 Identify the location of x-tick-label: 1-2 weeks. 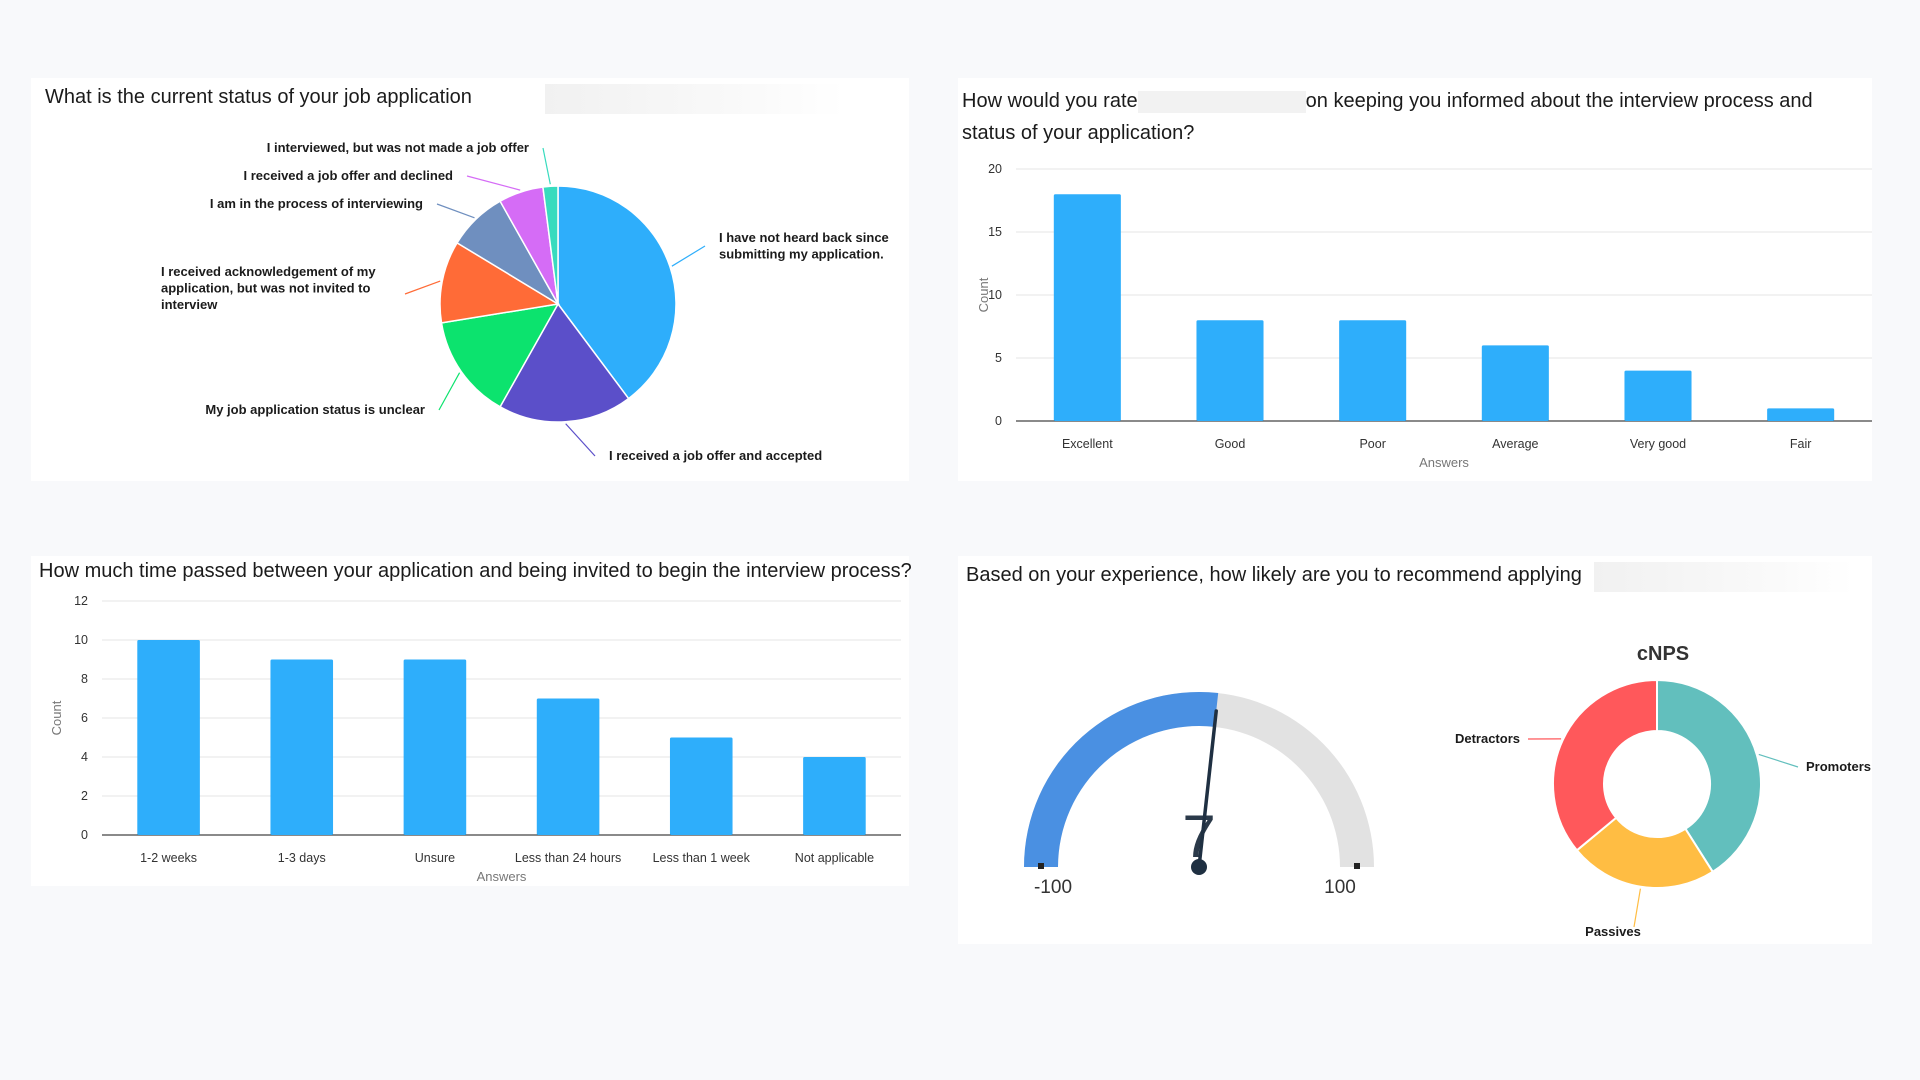
(168, 858).